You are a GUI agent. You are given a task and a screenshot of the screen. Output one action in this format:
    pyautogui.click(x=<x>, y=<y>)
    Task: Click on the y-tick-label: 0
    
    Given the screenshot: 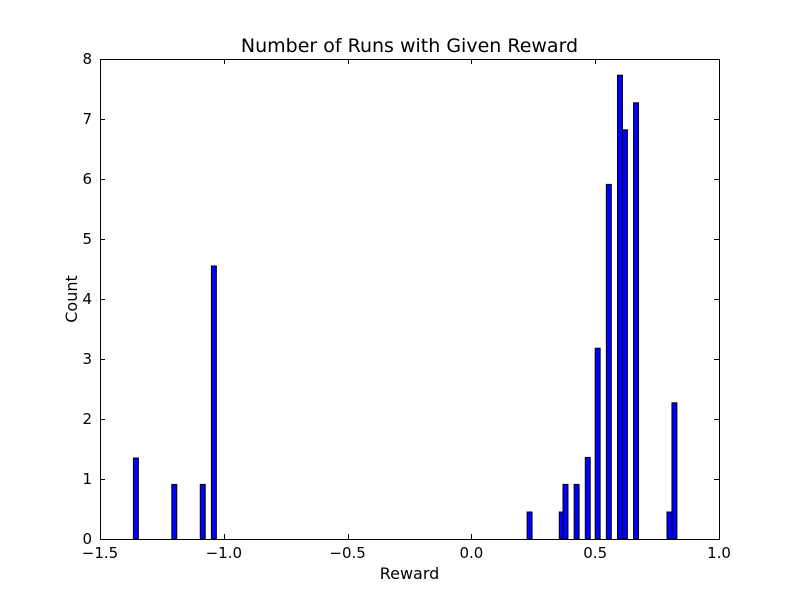 What is the action you would take?
    pyautogui.click(x=87, y=539)
    